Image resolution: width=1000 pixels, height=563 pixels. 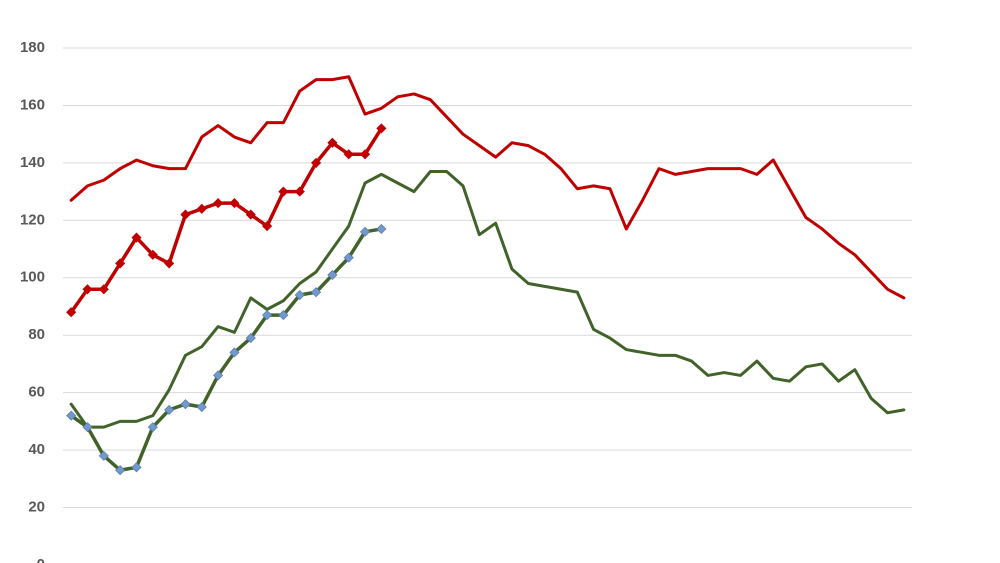 What do you see at coordinates (36, 392) in the screenshot?
I see `y-tick-label: 60` at bounding box center [36, 392].